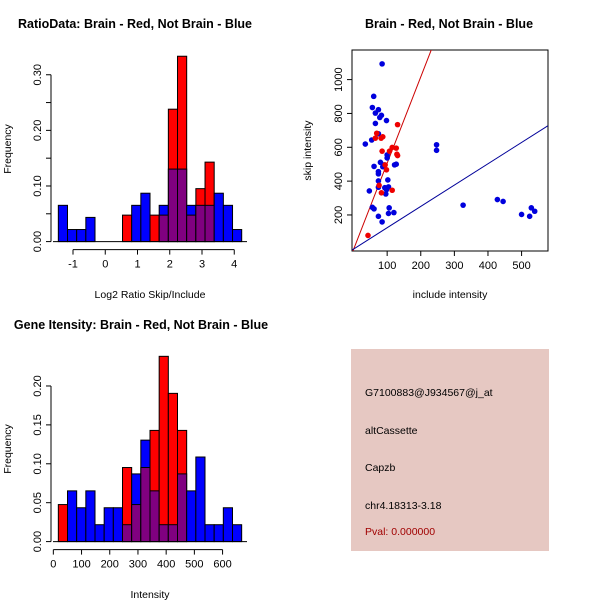  Describe the element at coordinates (110, 565) in the screenshot. I see `x-tick-label: 200` at that location.